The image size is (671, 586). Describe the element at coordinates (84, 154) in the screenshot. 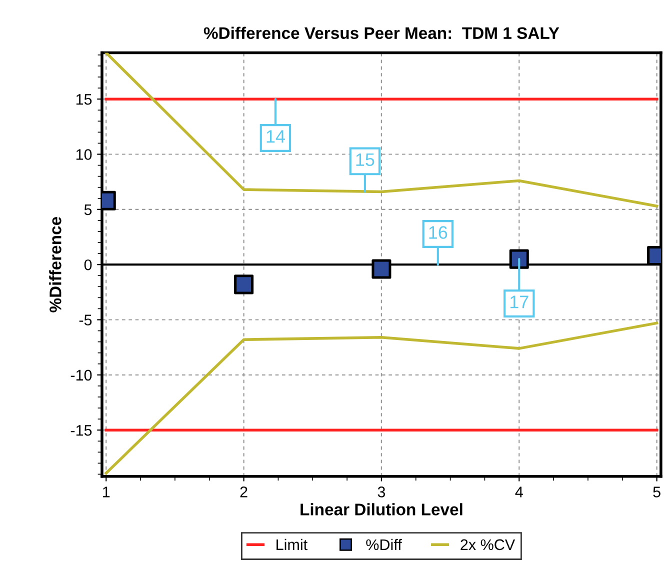

I see `y-tick-label: 10` at that location.